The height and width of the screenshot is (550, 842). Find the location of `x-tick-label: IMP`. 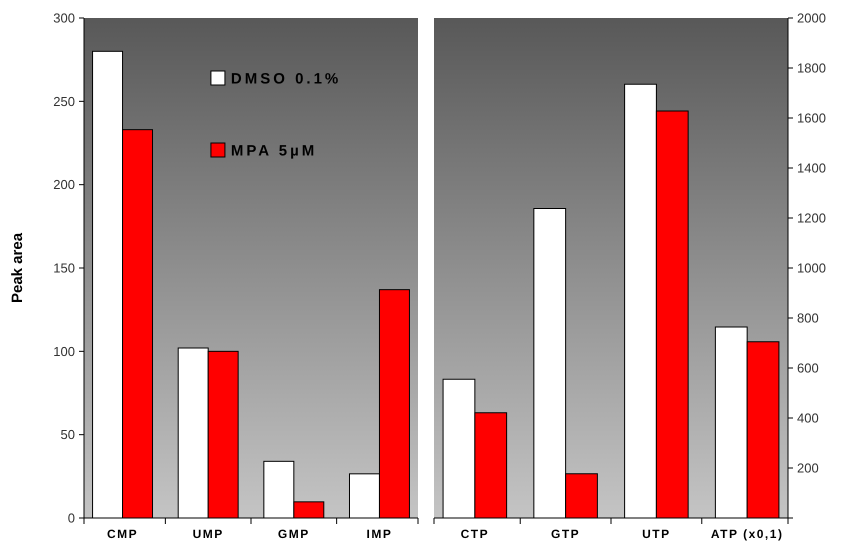

x-tick-label: IMP is located at coordinates (379, 534).